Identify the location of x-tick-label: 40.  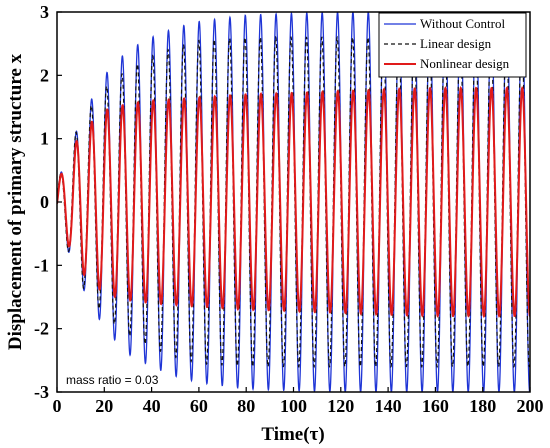
(152, 406).